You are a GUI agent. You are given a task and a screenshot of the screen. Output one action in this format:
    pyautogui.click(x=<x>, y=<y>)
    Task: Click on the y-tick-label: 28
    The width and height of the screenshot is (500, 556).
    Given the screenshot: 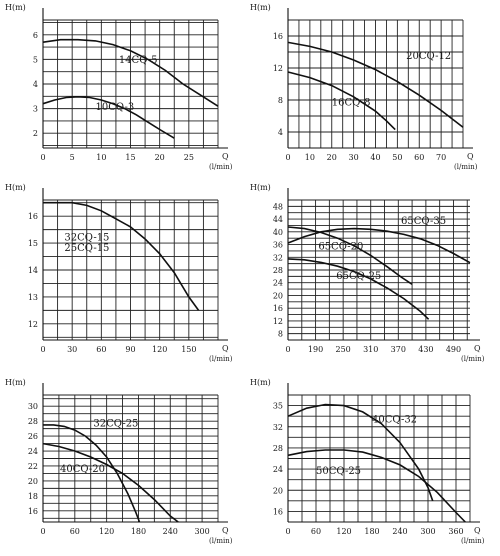 What is the action you would take?
    pyautogui.click(x=278, y=270)
    